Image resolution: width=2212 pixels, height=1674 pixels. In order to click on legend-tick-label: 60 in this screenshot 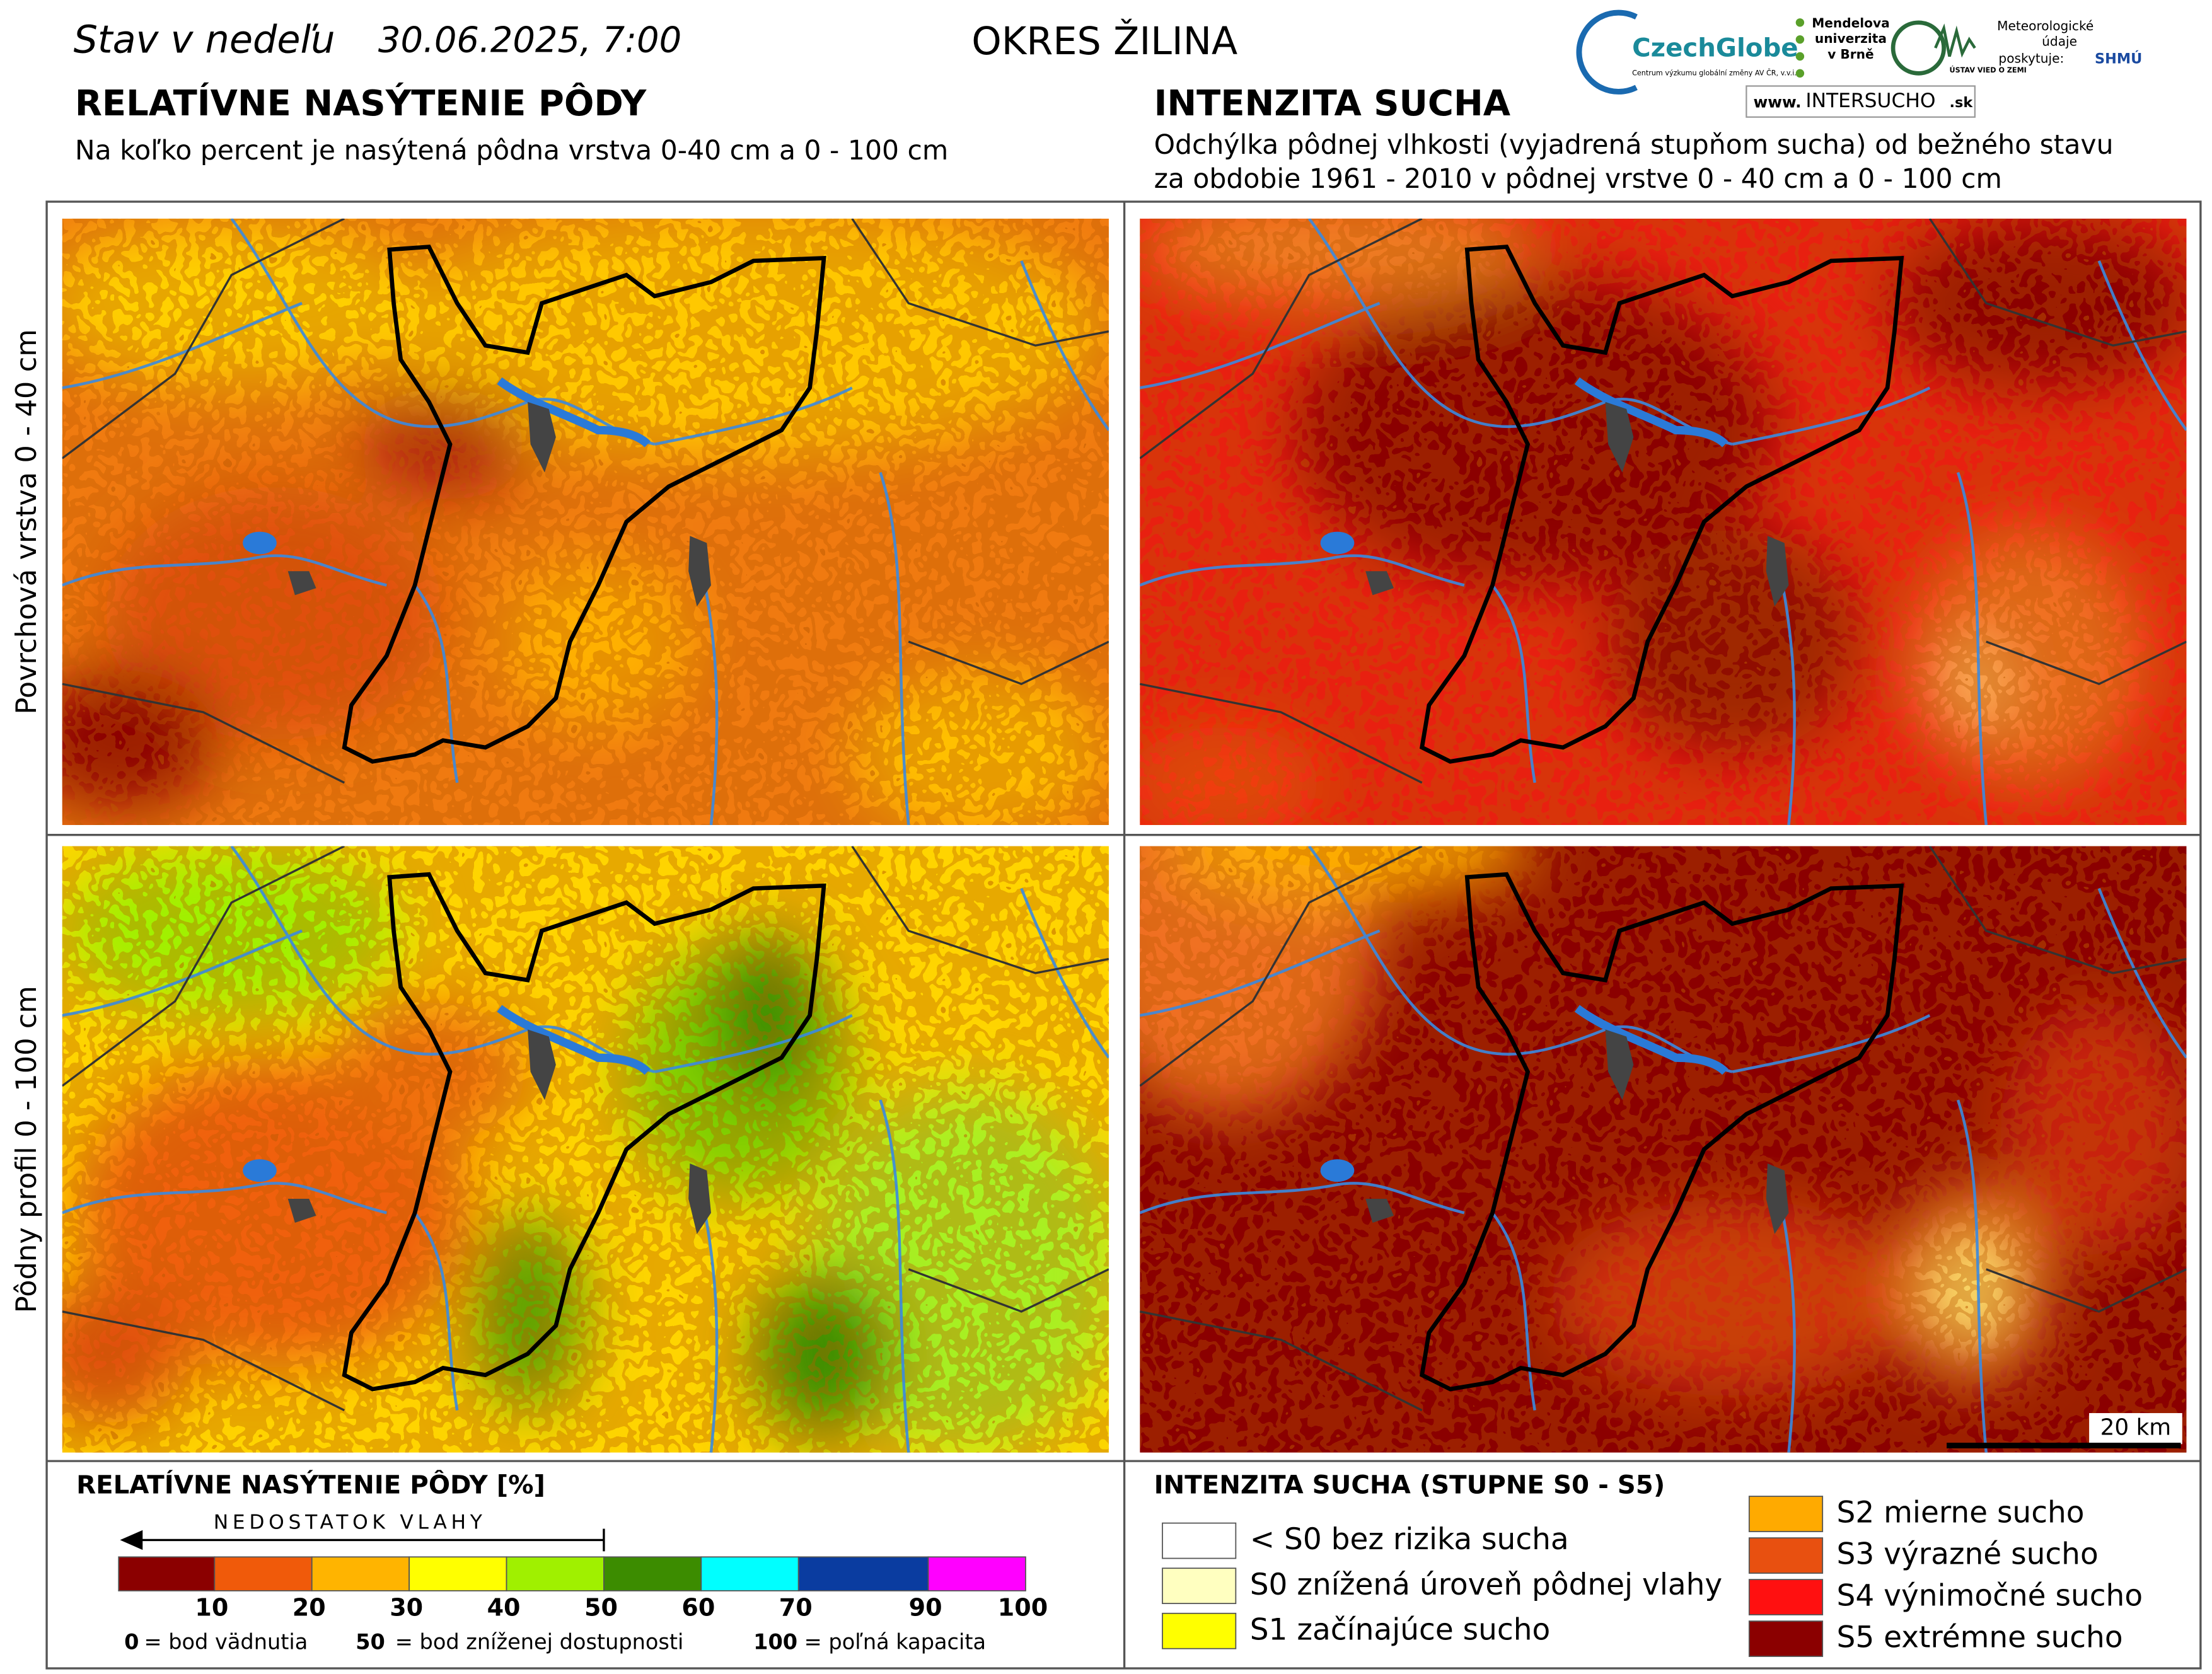, I will do `click(698, 1608)`.